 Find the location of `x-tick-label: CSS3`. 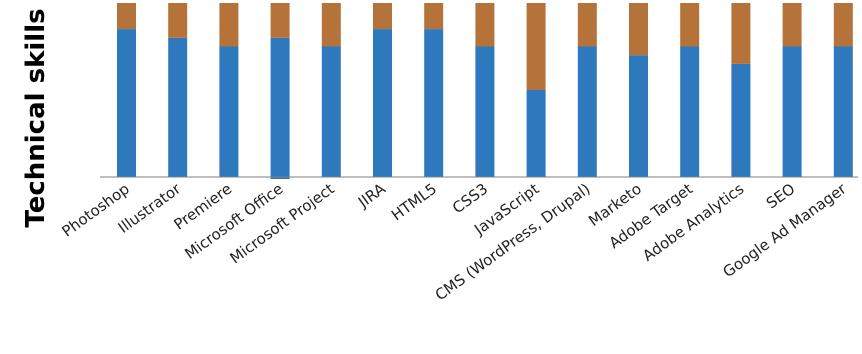

x-tick-label: CSS3 is located at coordinates (470, 199).